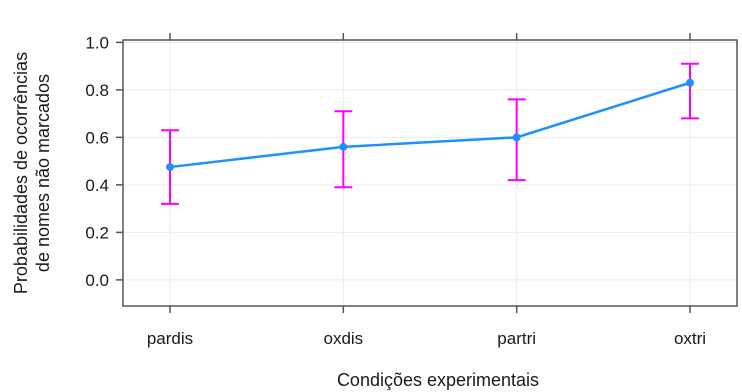 The image size is (742, 392). What do you see at coordinates (170, 338) in the screenshot?
I see `x-tick-label: pardis` at bounding box center [170, 338].